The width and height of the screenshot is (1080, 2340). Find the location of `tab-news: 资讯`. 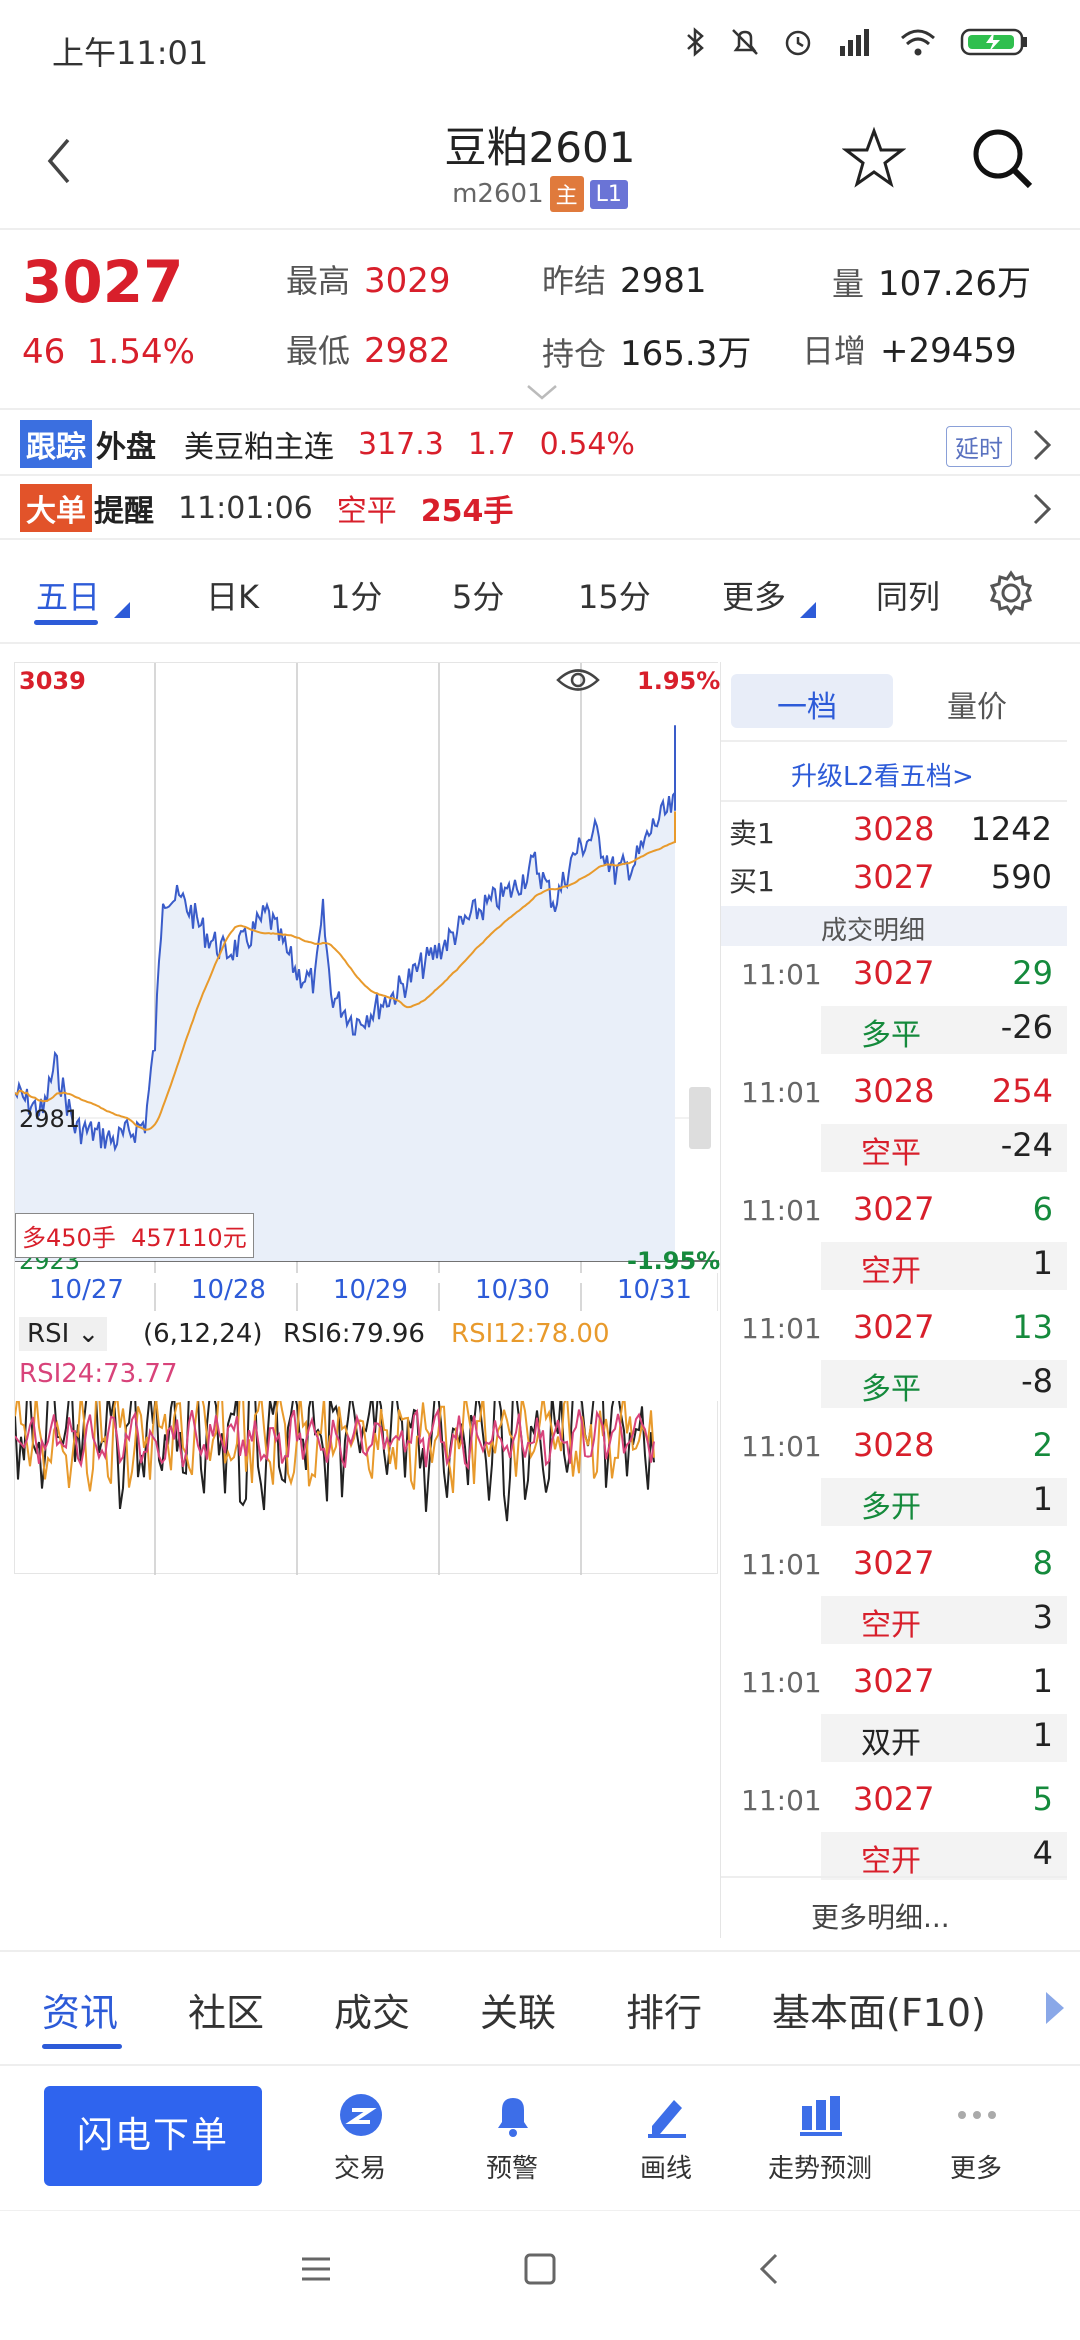

tab-news: 资讯 is located at coordinates (80, 2013).